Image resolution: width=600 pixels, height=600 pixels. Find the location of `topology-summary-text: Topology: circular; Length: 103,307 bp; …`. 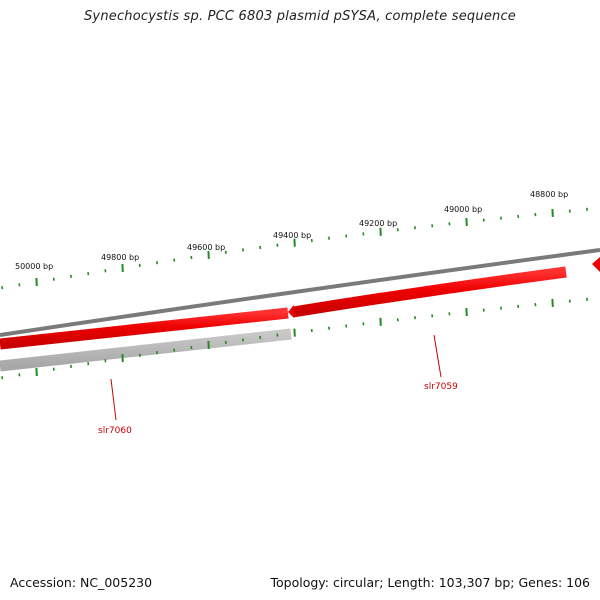

topology-summary-text: Topology: circular; Length: 103,307 bp; … is located at coordinates (430, 582).